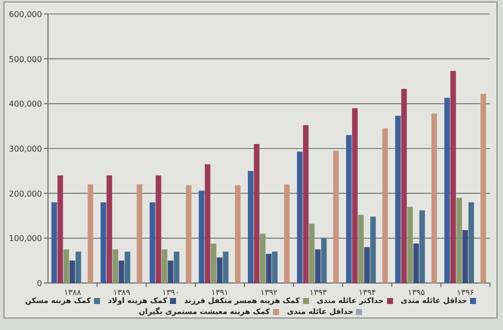 The height and width of the screenshot is (330, 503). I want to click on x-tick-label: ۱۳۹۱, so click(219, 292).